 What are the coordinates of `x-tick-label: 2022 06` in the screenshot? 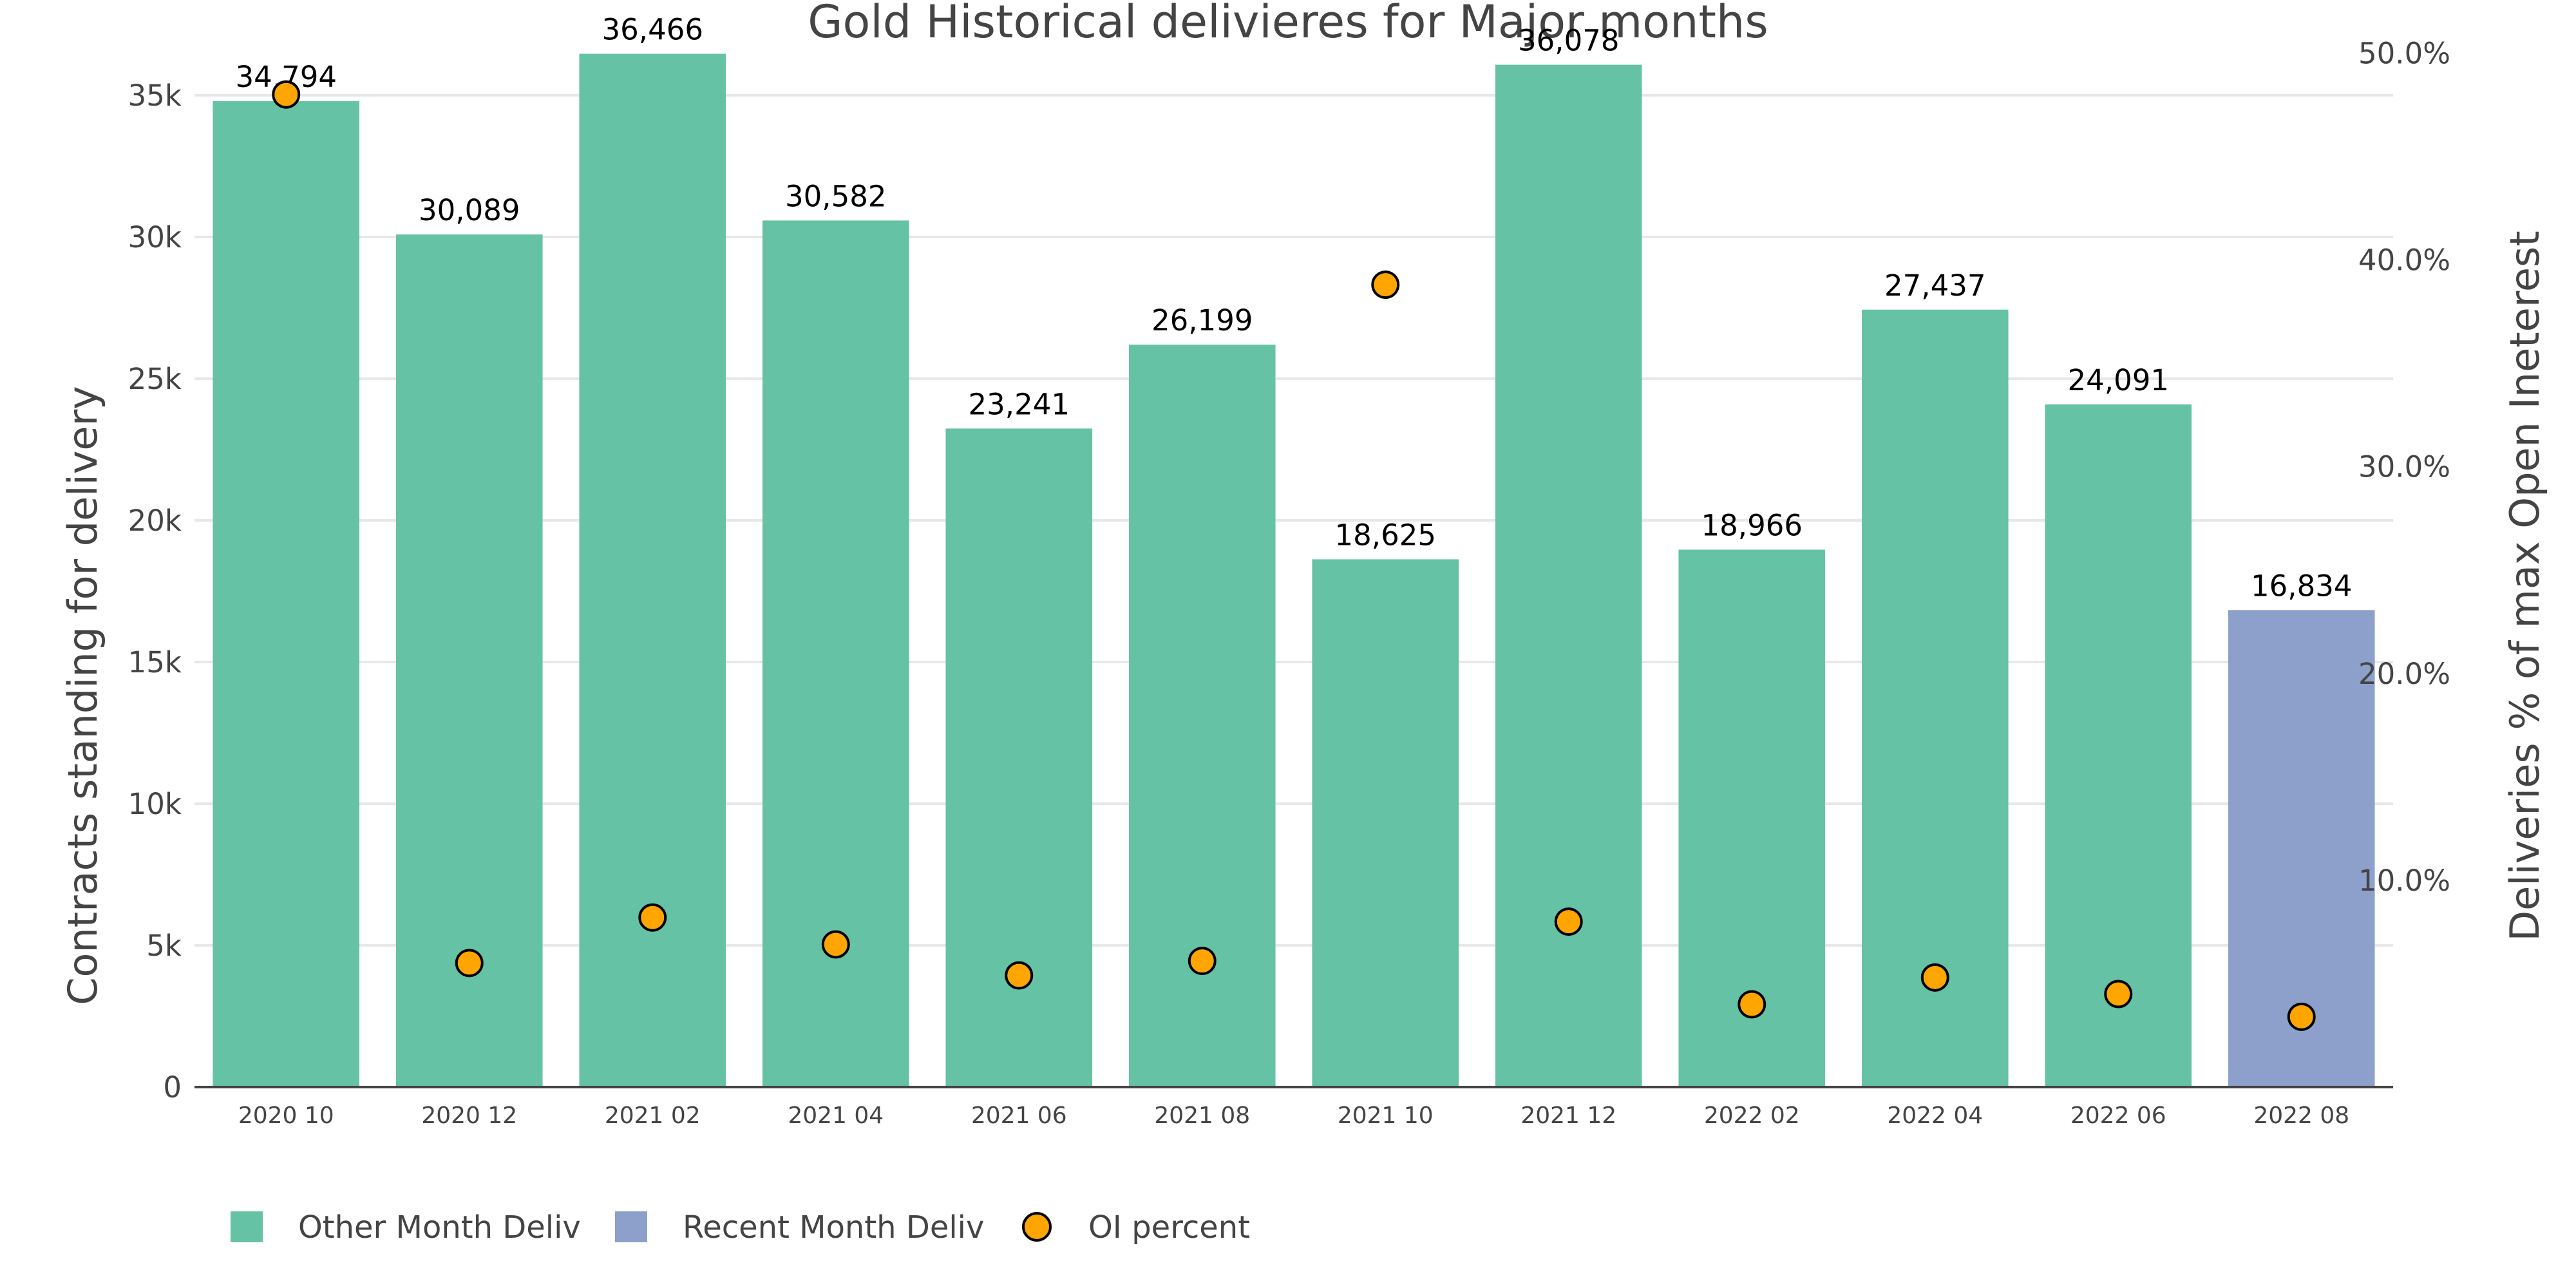 It's located at (2118, 1116).